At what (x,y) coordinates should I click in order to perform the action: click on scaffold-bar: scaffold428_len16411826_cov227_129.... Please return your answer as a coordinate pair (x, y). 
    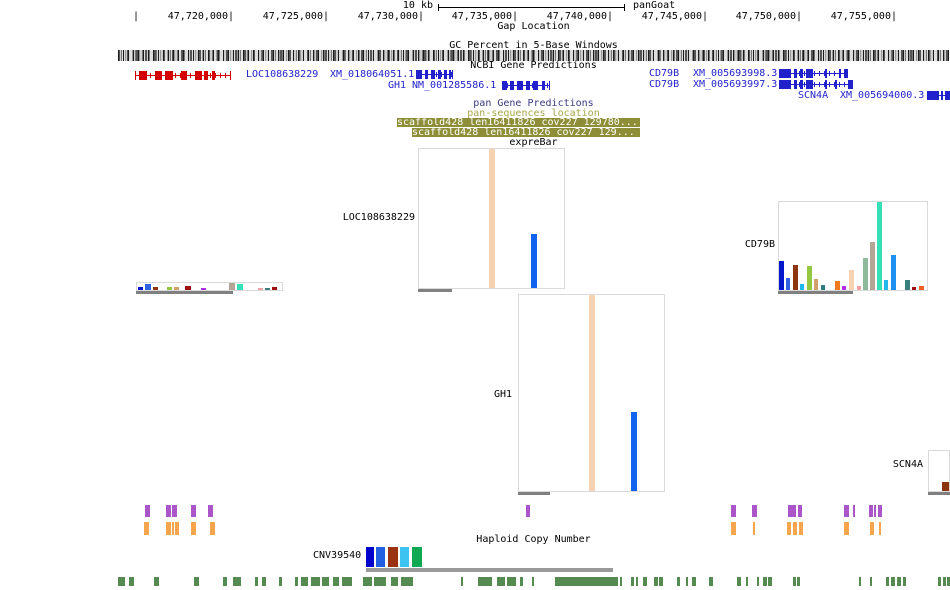
    Looking at the image, I should click on (526, 132).